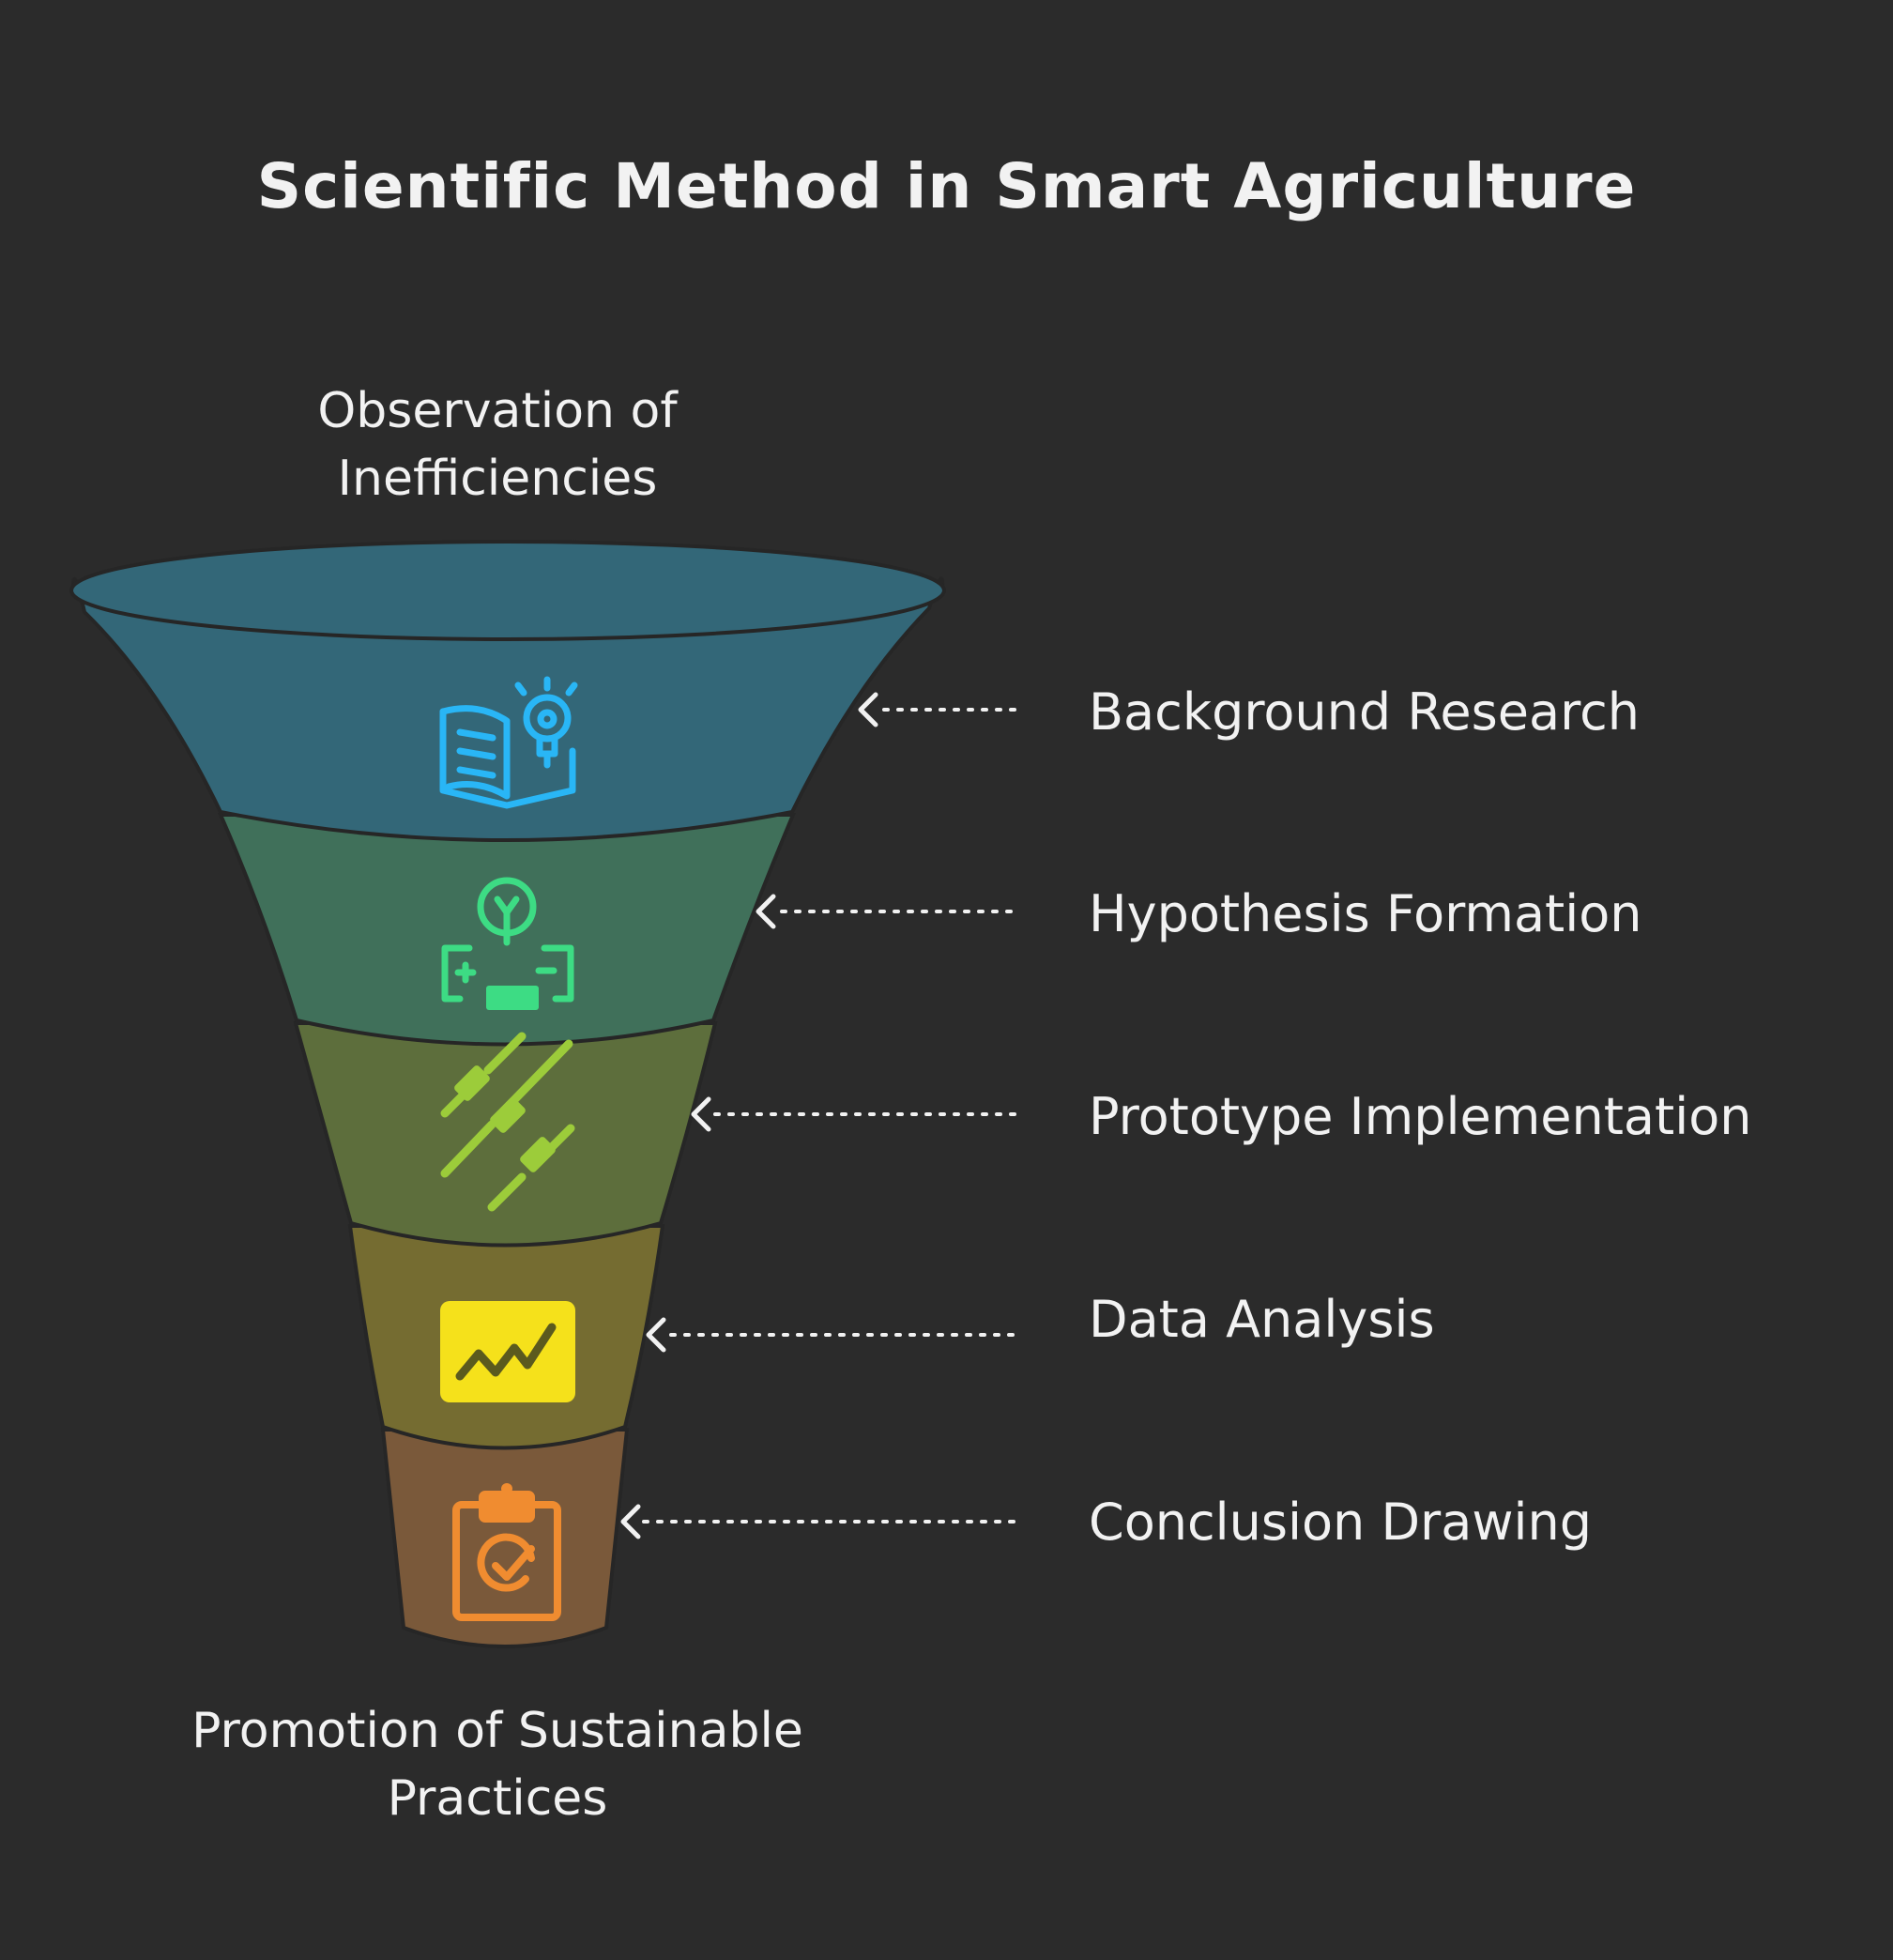 This screenshot has height=1960, width=1893. I want to click on funnel-band-prototype-implementation, so click(505, 1134).